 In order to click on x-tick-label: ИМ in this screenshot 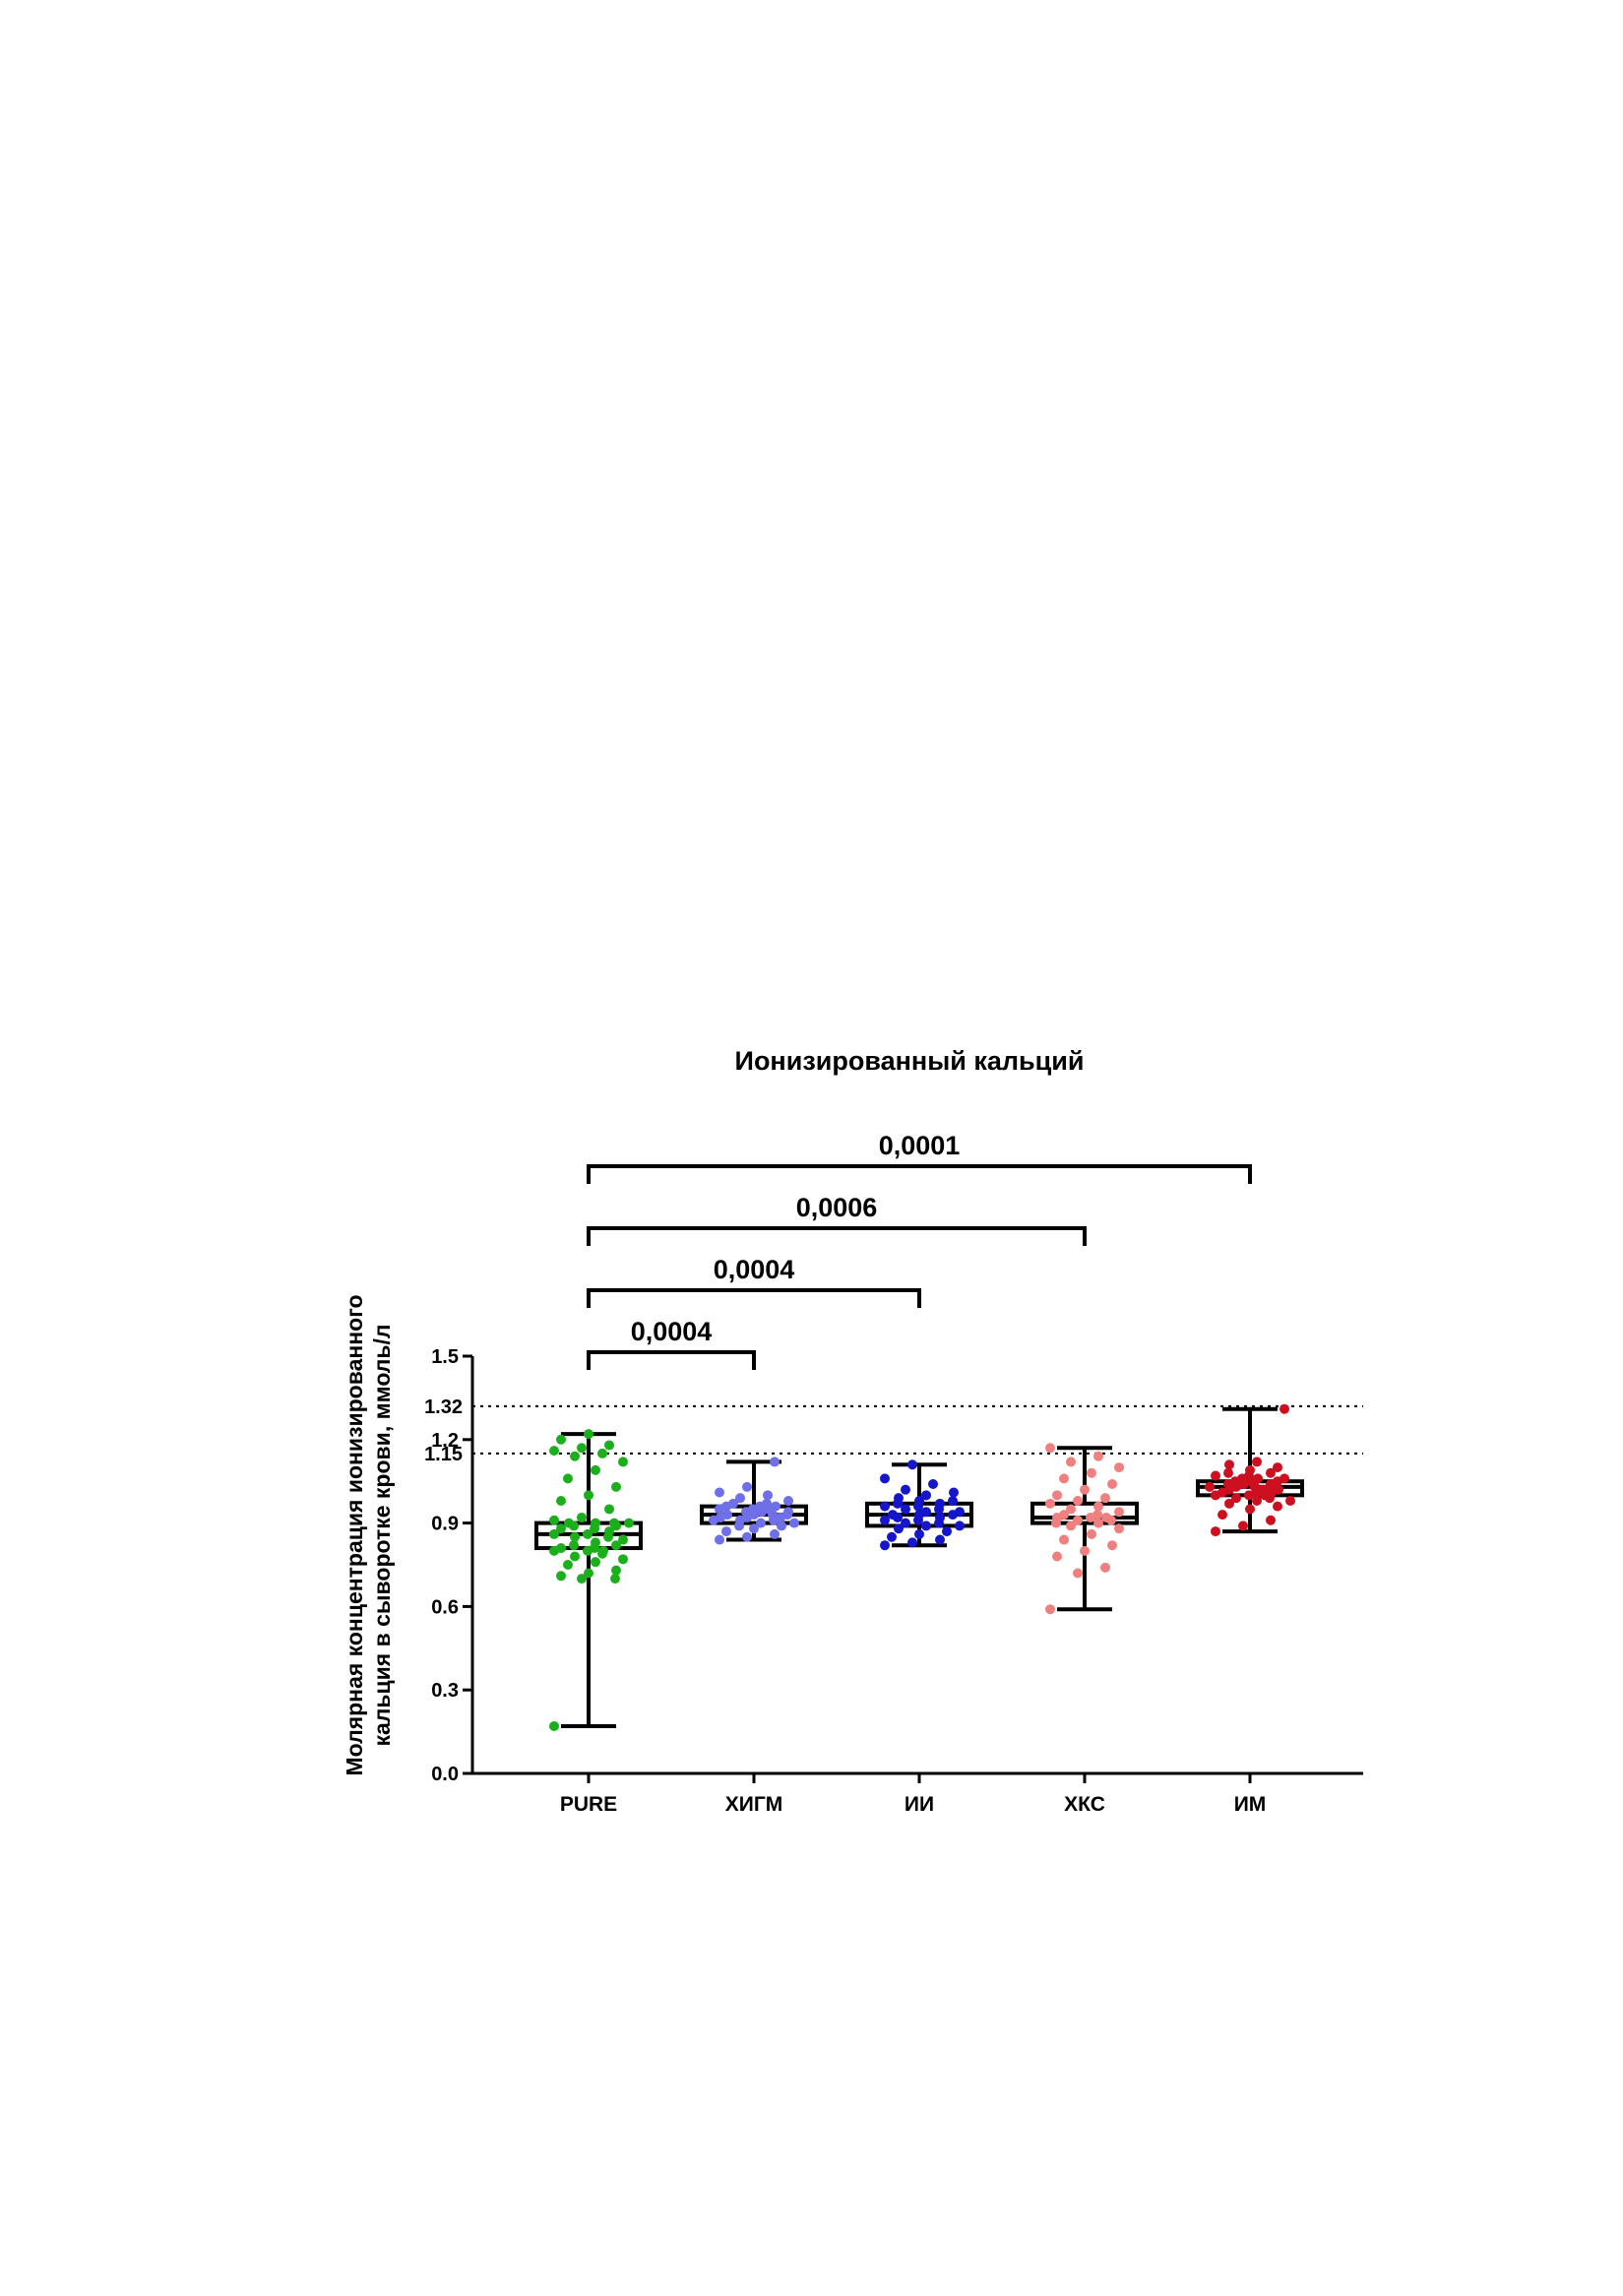, I will do `click(1250, 1805)`.